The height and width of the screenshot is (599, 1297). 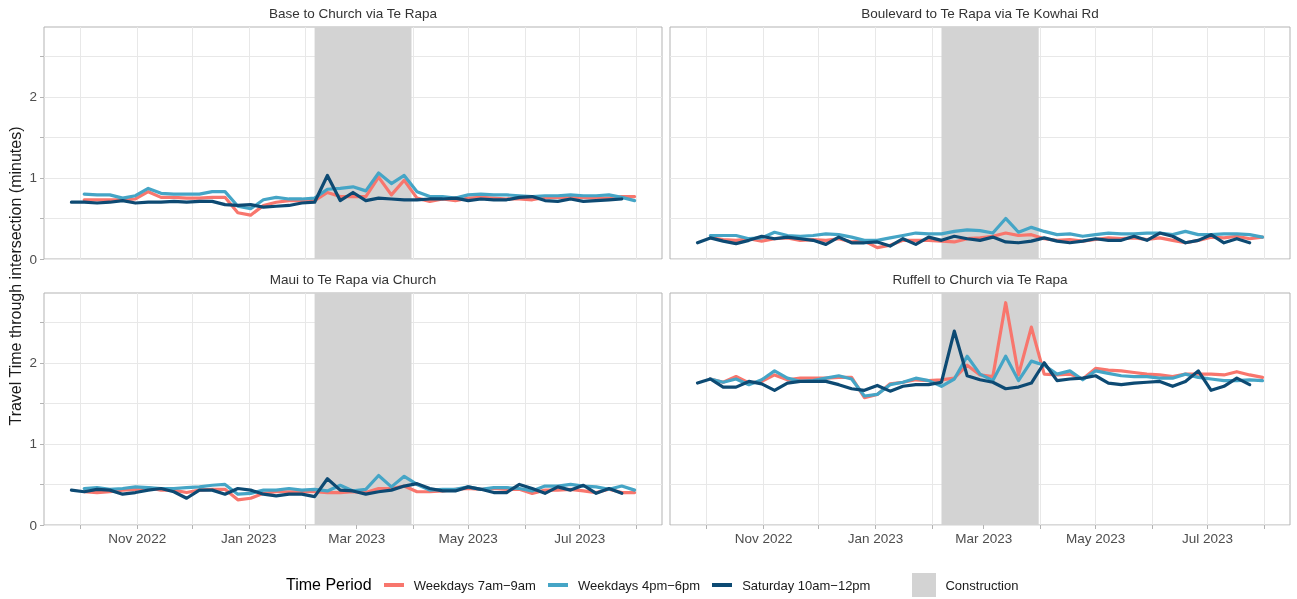 I want to click on legend-label: Weekdays 7am−9am, so click(x=474, y=585).